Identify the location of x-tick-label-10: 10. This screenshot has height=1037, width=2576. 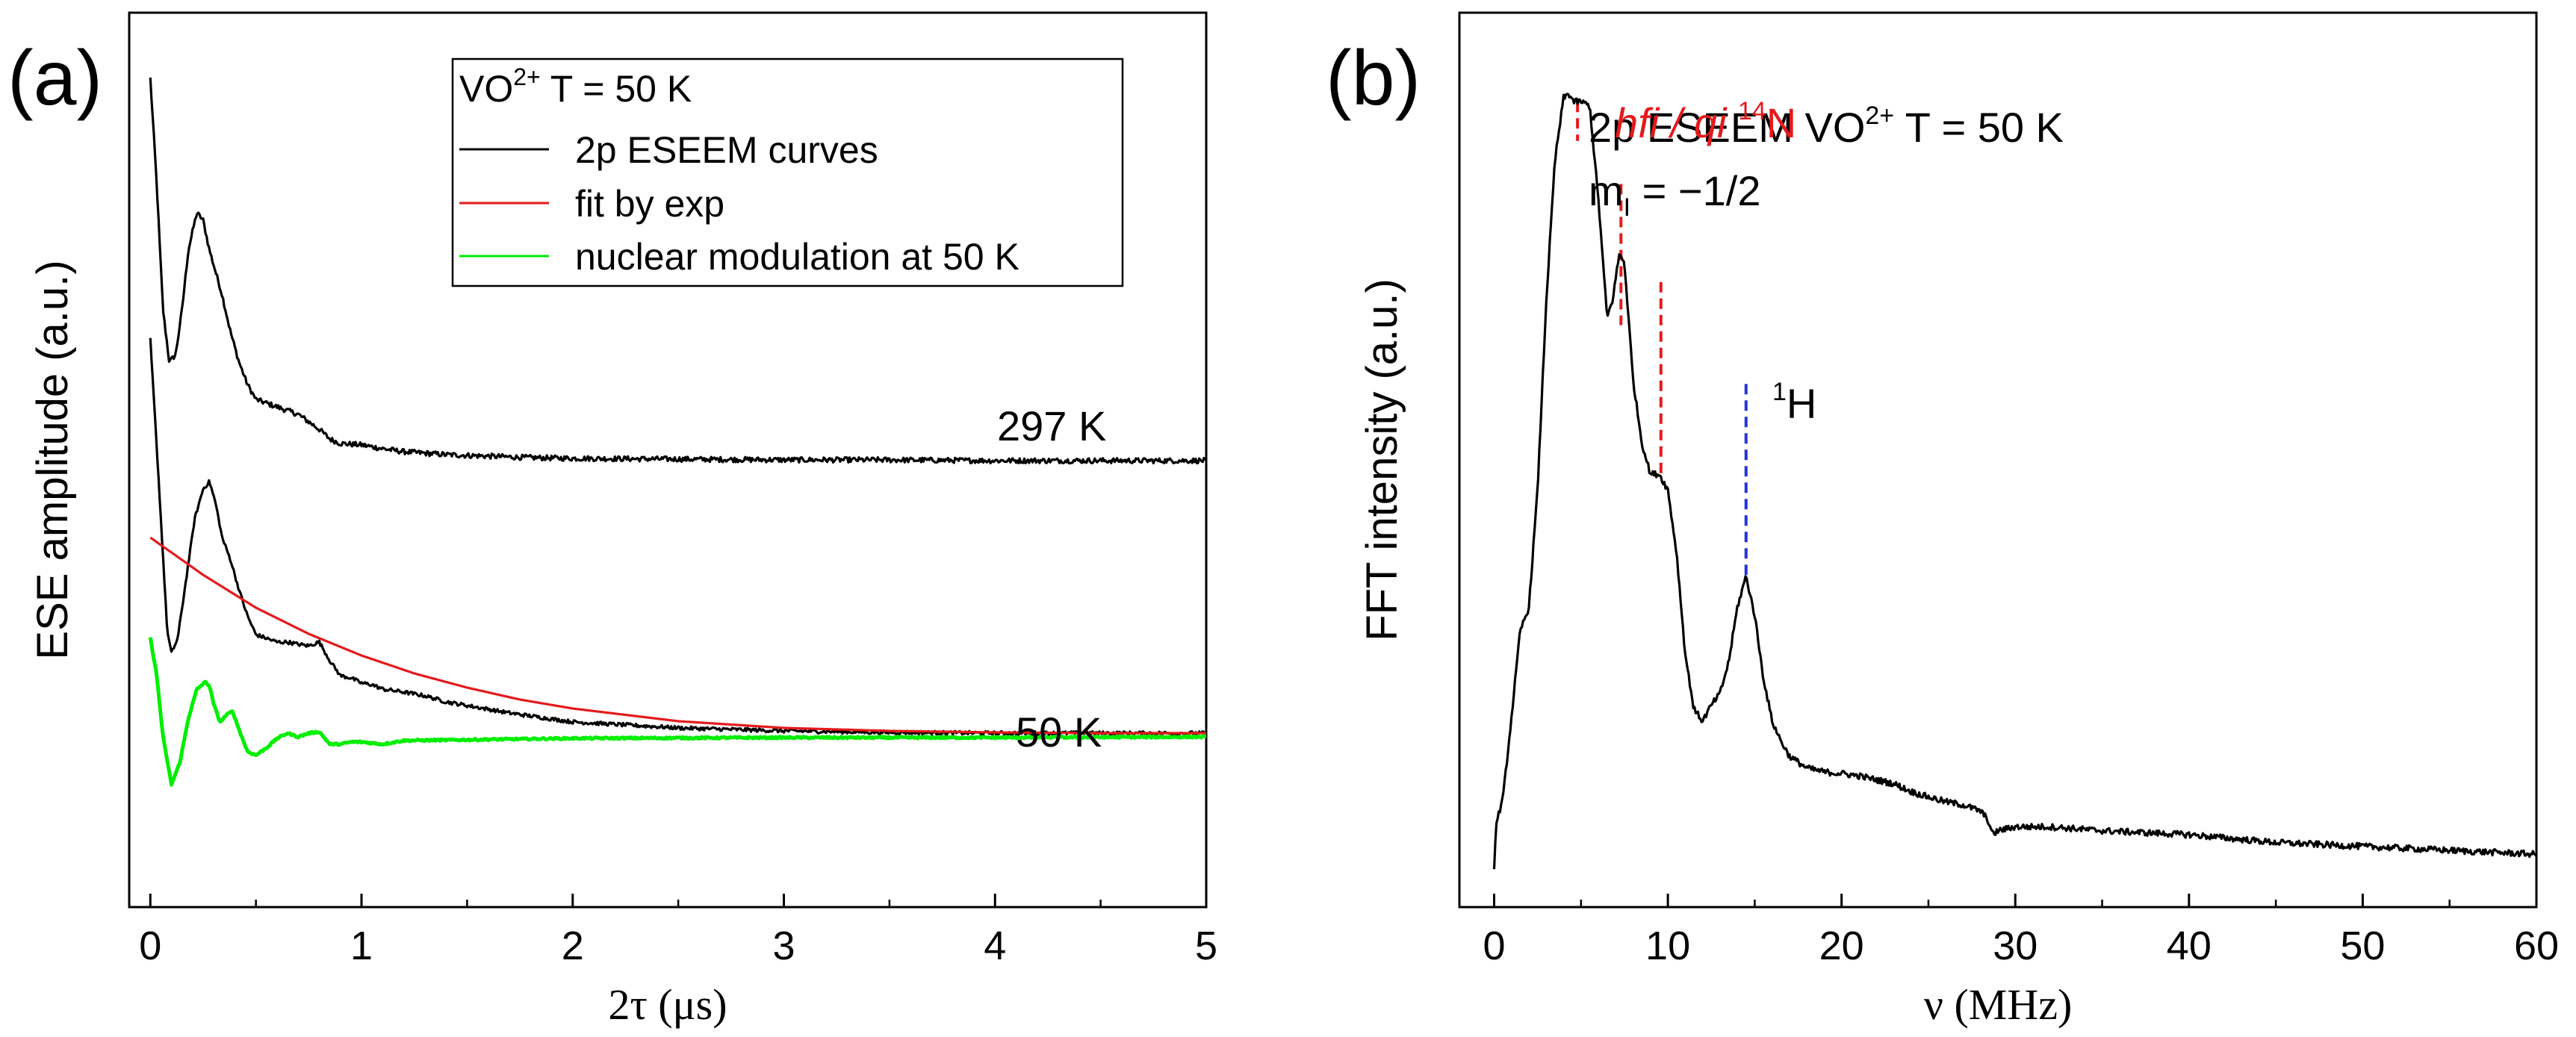
(1668, 946).